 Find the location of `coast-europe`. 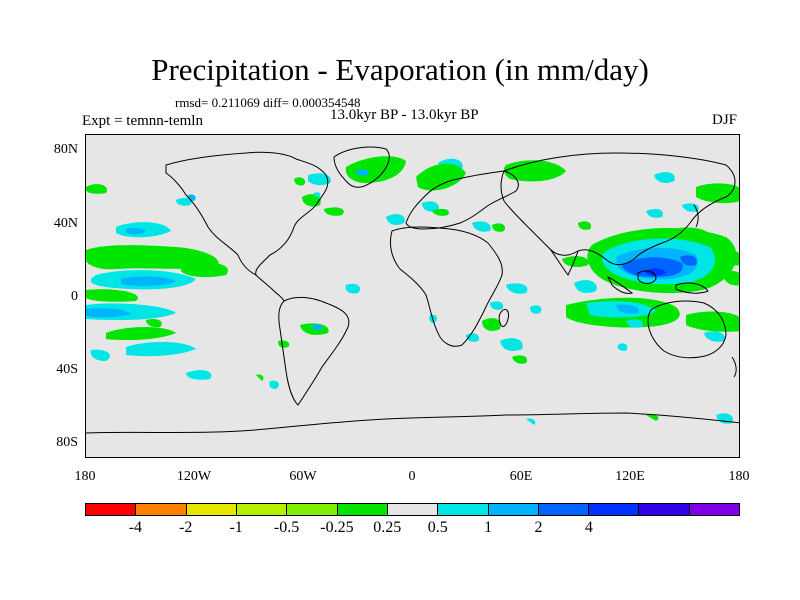

coast-europe is located at coordinates (462, 200).